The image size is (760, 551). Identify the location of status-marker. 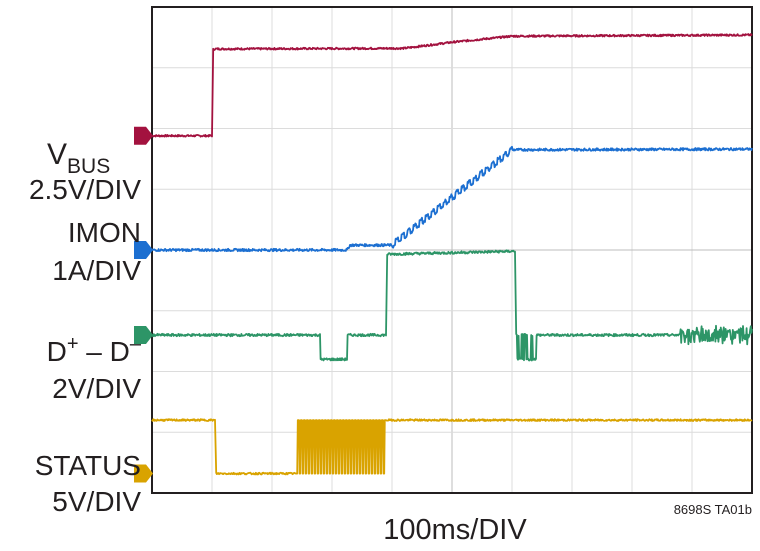
(143, 473).